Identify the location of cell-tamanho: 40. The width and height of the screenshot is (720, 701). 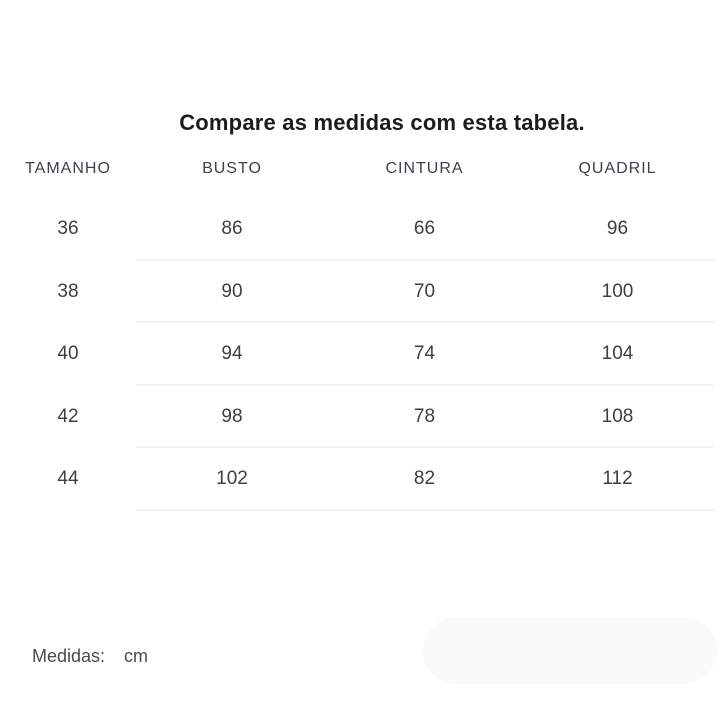
(68, 354).